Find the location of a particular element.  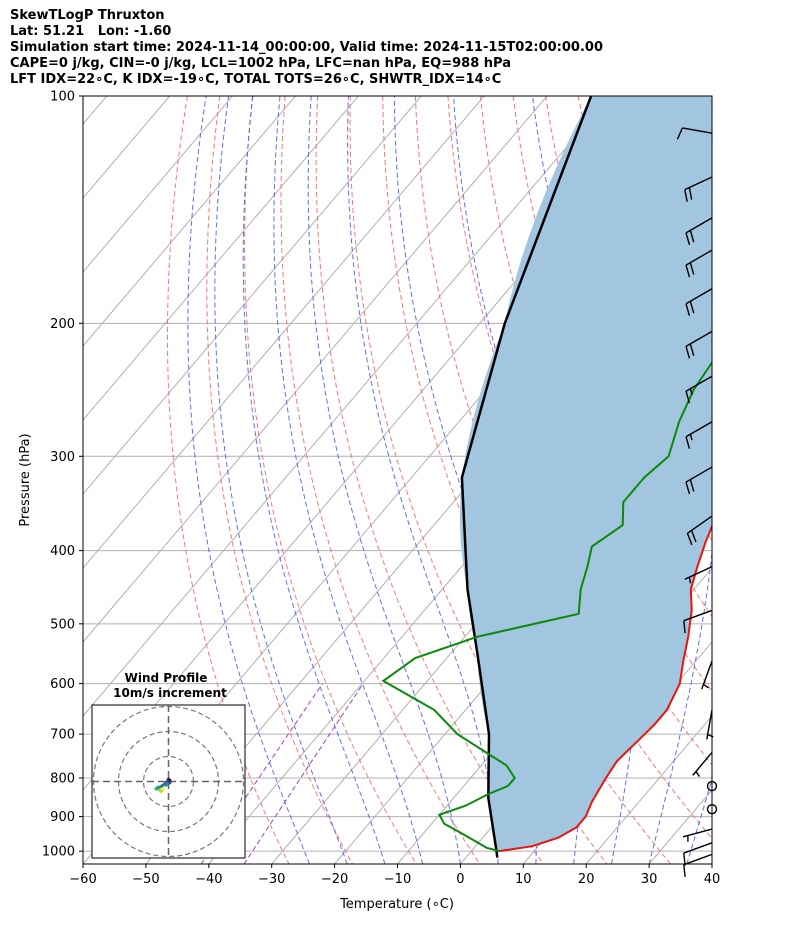

y-tick-label: 500 is located at coordinates (62, 624).